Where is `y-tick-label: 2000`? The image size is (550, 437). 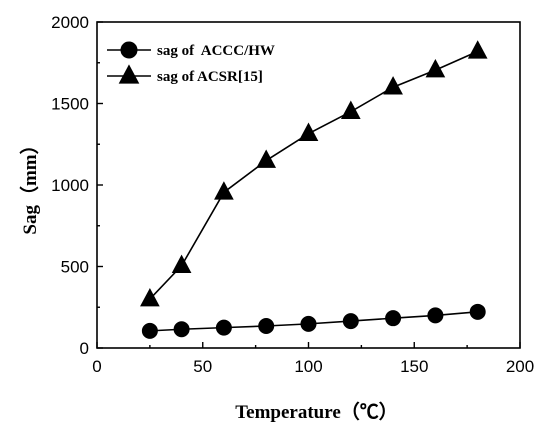
y-tick-label: 2000 is located at coordinates (70, 22).